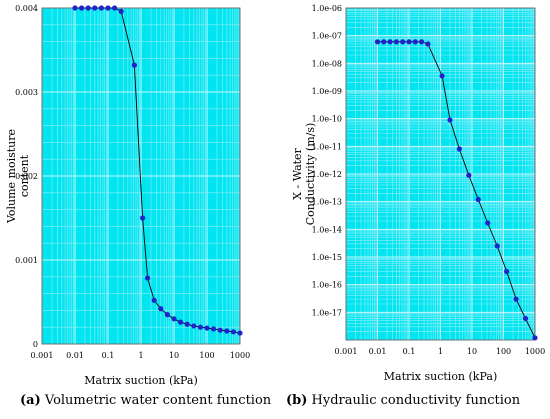  Describe the element at coordinates (409, 351) in the screenshot. I see `chart1-x-tick-label: 0.1` at that location.